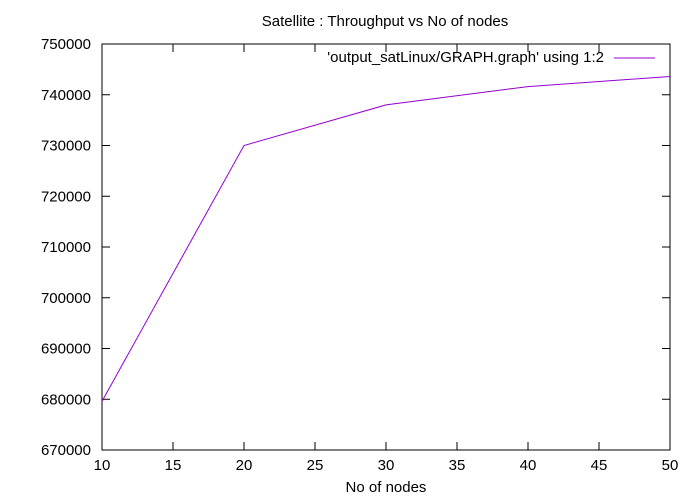  Describe the element at coordinates (66, 298) in the screenshot. I see `y-tick-label: 700000` at that location.